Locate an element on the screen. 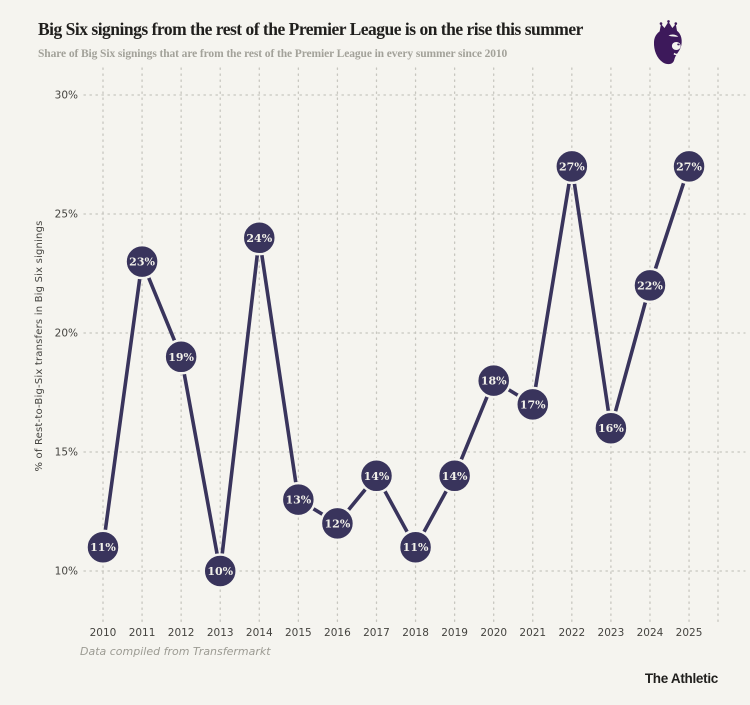 This screenshot has height=705, width=750. data-point-label: 24% is located at coordinates (259, 238).